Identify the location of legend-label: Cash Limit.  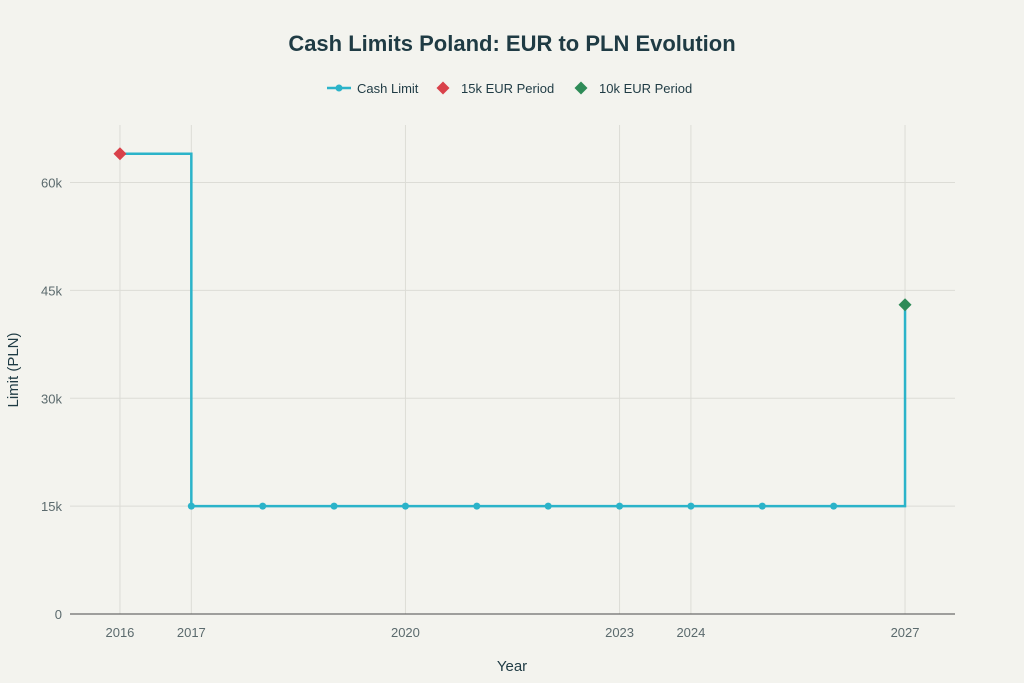
(388, 88).